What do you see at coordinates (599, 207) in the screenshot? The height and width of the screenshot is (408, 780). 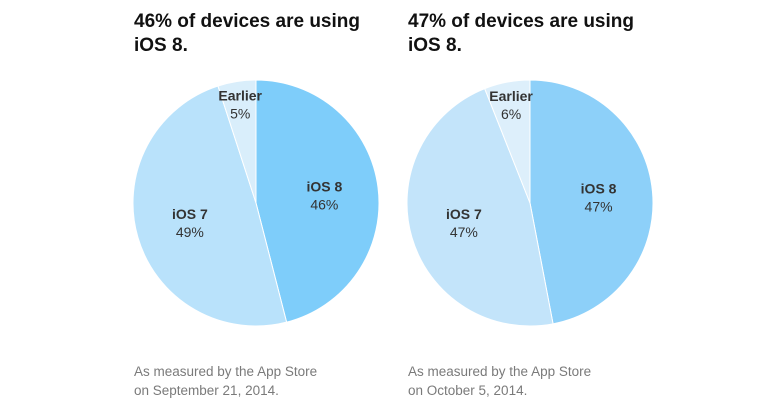 I see `slice-value-ios-8: 47%` at bounding box center [599, 207].